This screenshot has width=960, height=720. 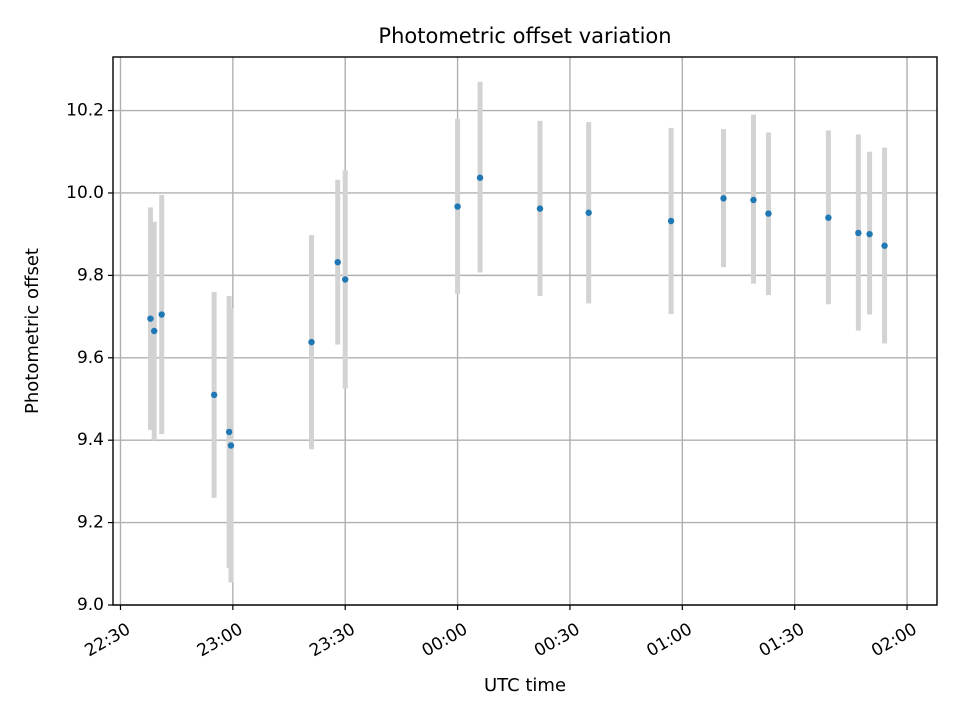 What do you see at coordinates (90, 358) in the screenshot?
I see `y-tick-label: 9.6` at bounding box center [90, 358].